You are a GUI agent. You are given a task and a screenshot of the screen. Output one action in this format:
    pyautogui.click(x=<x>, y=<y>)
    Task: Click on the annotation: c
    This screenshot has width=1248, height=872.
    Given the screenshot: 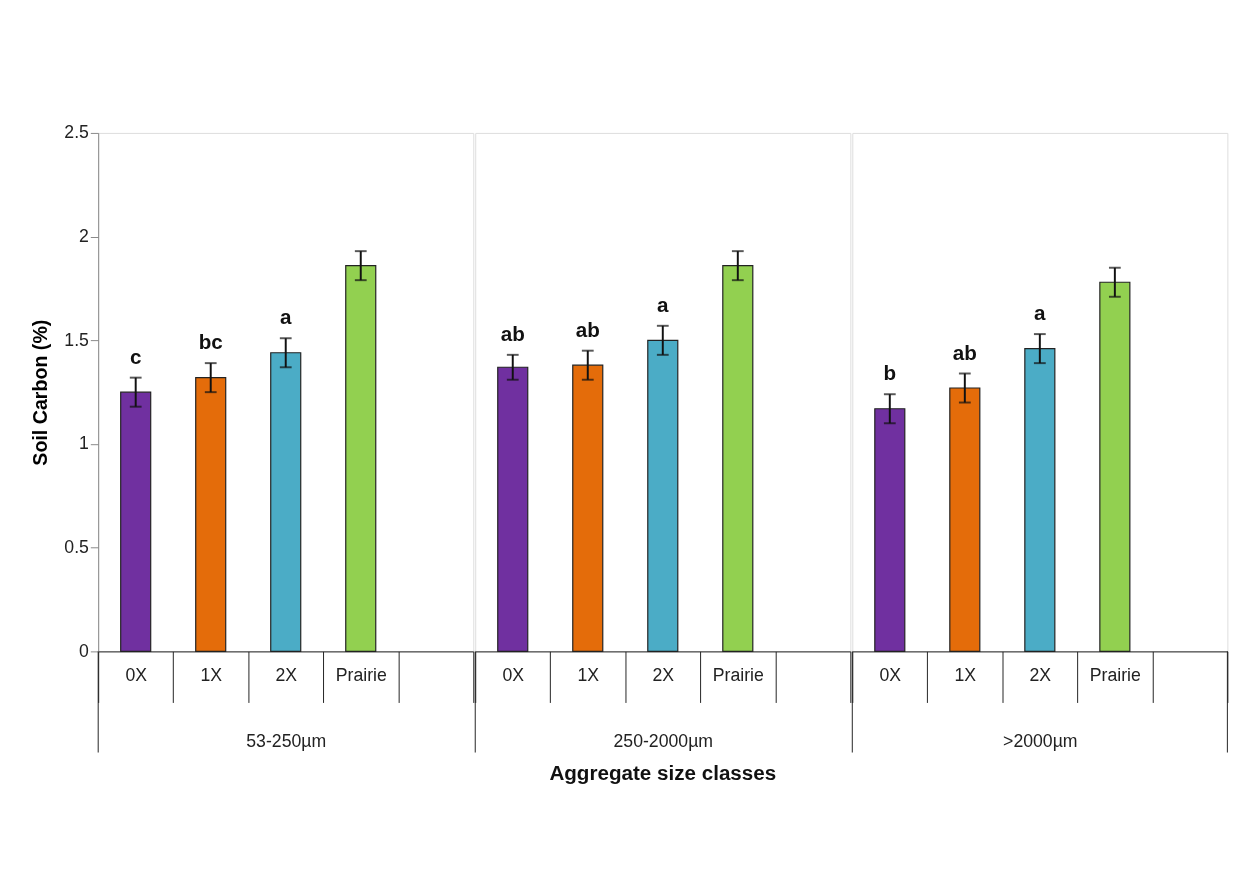 What is the action you would take?
    pyautogui.click(x=135, y=356)
    